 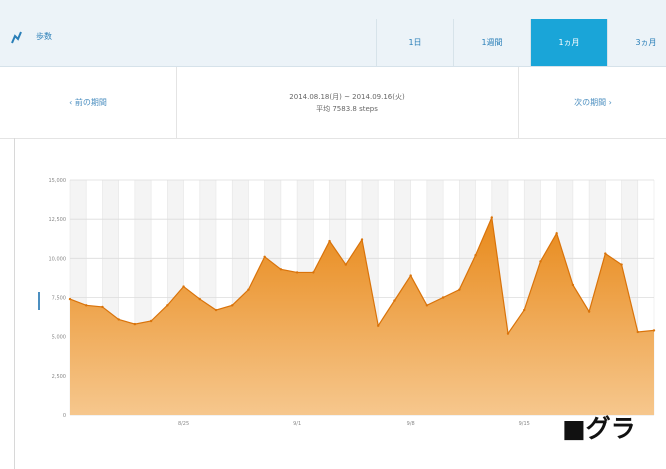 I want to click on y-tick-label: 2,500, so click(x=59, y=377).